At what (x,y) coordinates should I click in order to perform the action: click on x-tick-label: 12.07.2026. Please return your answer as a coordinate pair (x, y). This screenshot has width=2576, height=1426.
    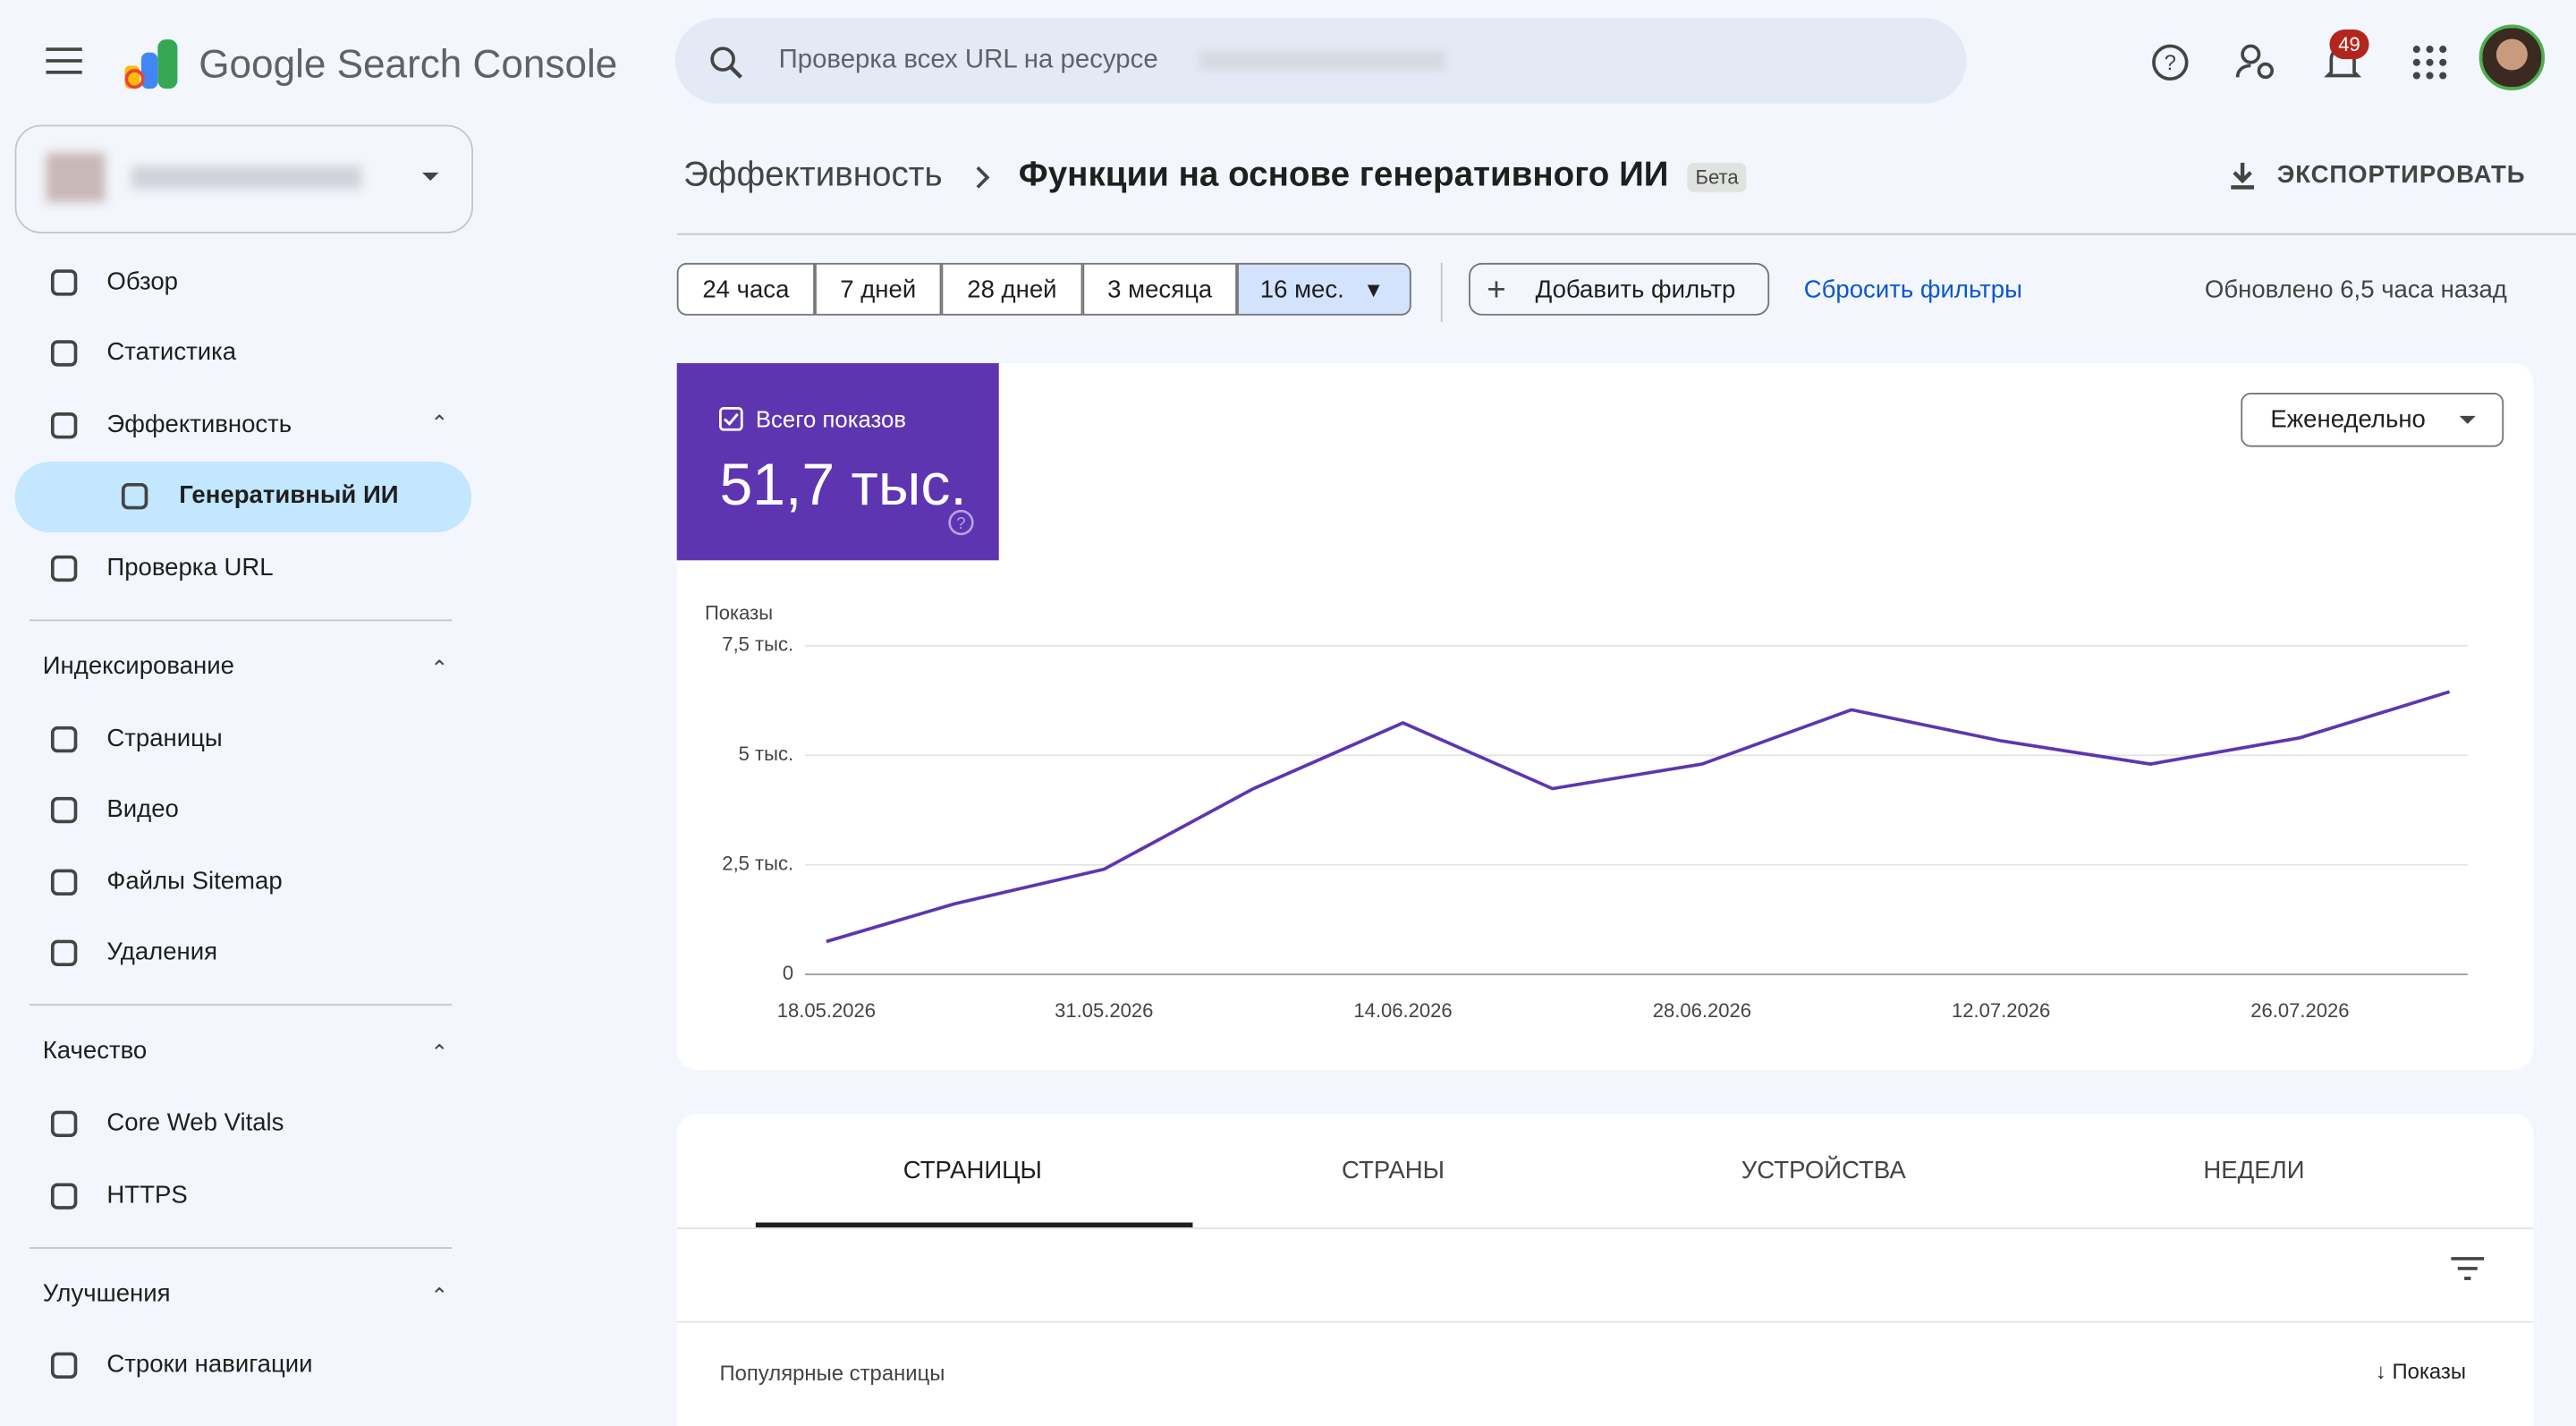
    Looking at the image, I should click on (2001, 1011).